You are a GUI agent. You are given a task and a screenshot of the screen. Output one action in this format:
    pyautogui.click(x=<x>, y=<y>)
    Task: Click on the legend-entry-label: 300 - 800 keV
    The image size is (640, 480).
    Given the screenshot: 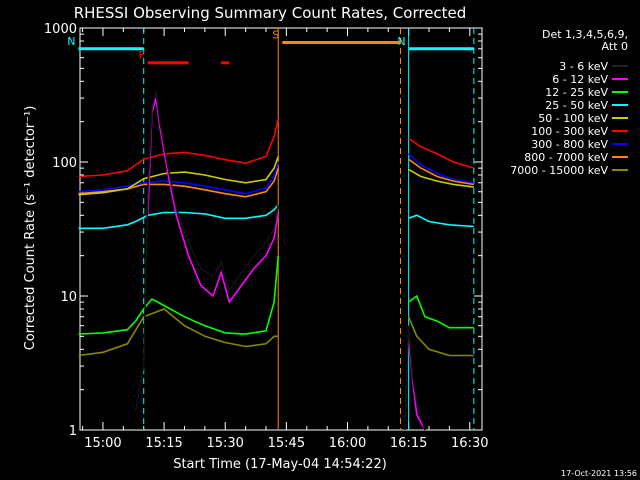 What is the action you would take?
    pyautogui.click(x=569, y=144)
    